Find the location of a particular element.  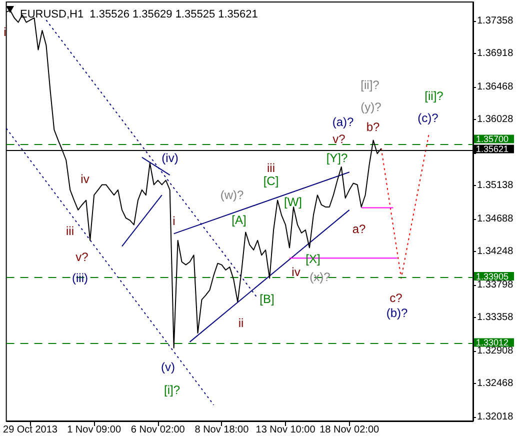

x-tick-label: 6 Nov 02:00 is located at coordinates (158, 430).